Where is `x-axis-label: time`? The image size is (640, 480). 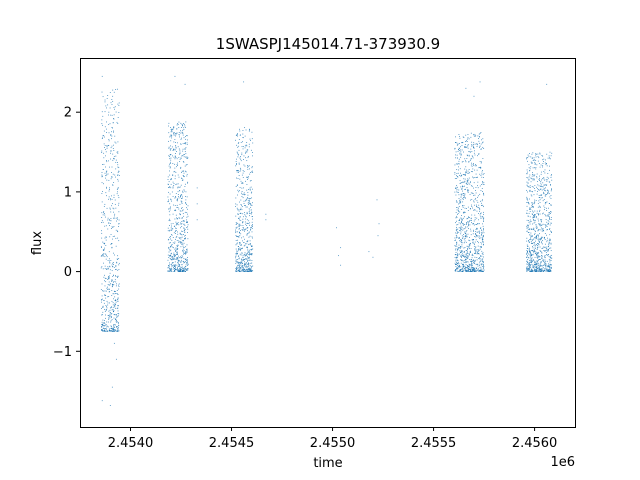
x-axis-label: time is located at coordinates (327, 463).